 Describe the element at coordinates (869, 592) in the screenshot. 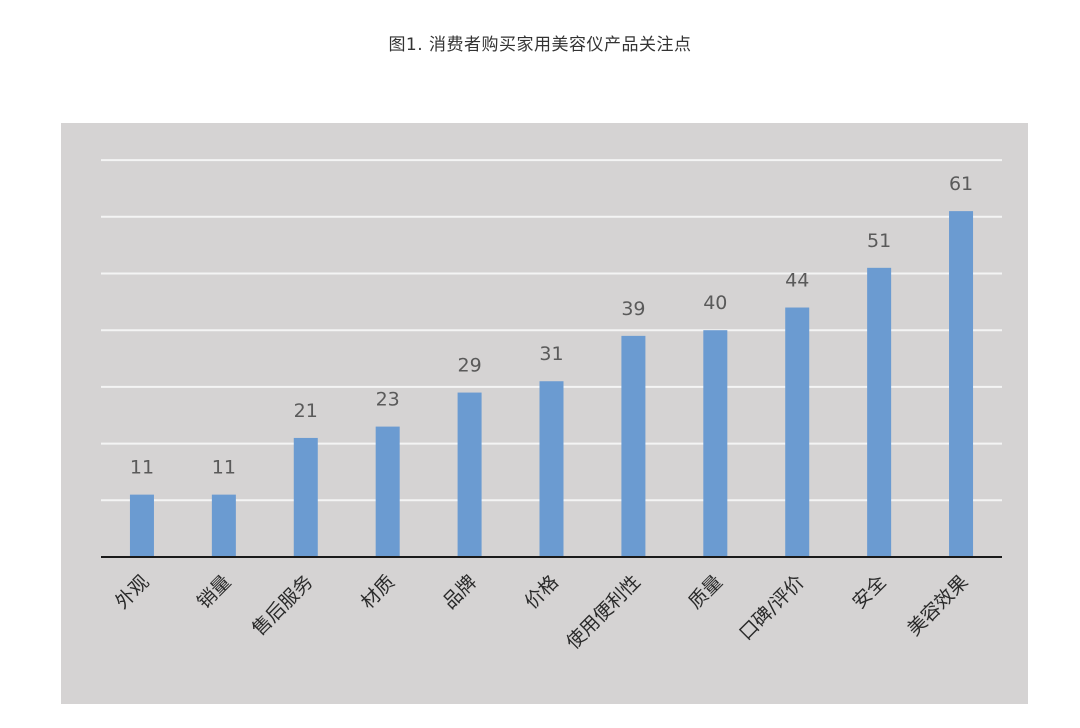

I see `x-tick-label: 安全` at that location.